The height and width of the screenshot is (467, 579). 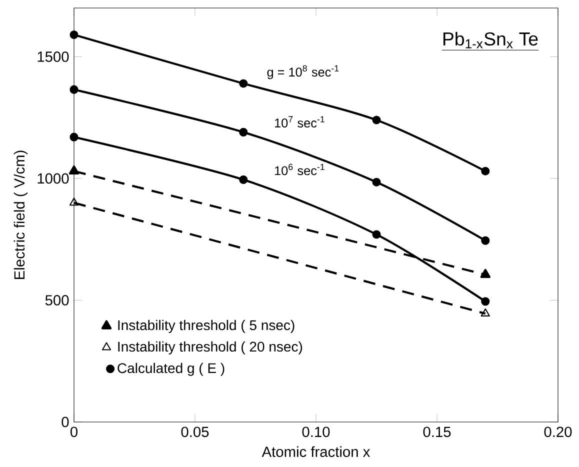 I want to click on x-axis-title: Atomic fraction x, so click(x=316, y=452).